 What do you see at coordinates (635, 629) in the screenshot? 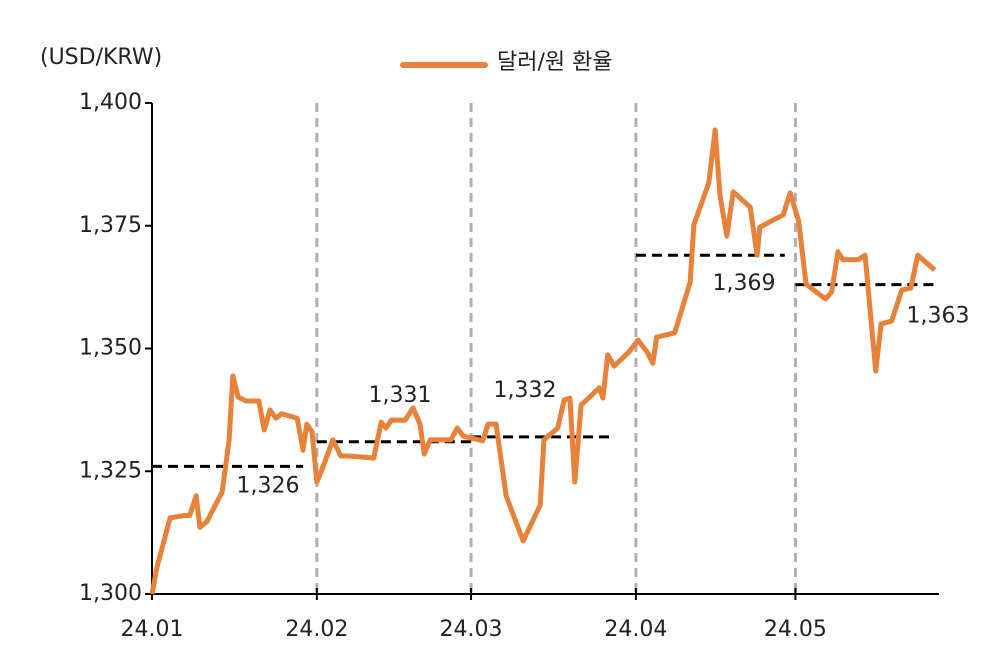
I see `x-tick-label: 24.04` at bounding box center [635, 629].